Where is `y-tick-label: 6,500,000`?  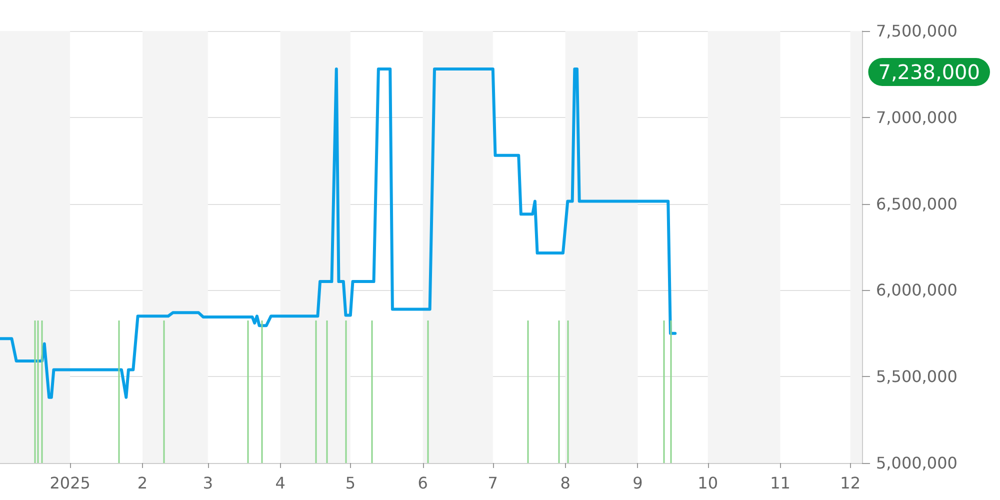
y-tick-label: 6,500,000 is located at coordinates (917, 204).